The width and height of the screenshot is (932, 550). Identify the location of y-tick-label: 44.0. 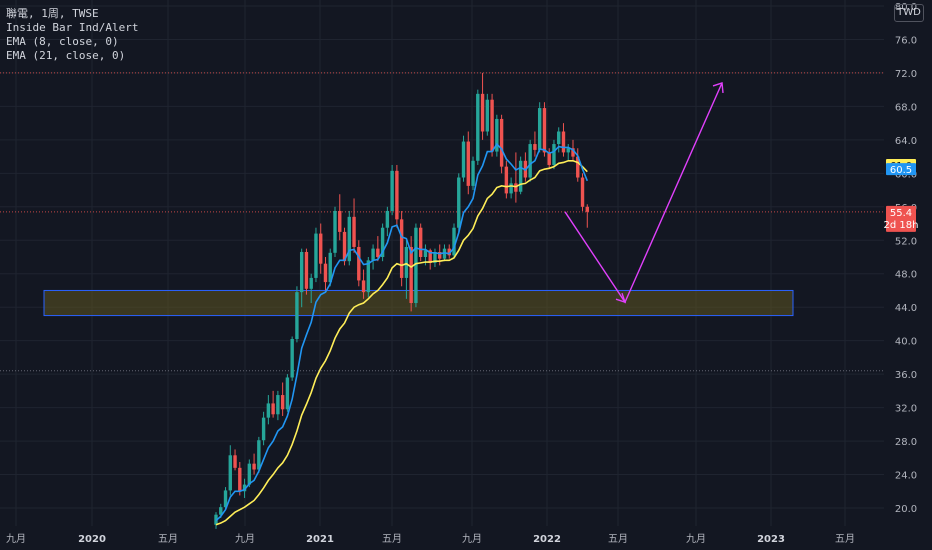
(906, 308).